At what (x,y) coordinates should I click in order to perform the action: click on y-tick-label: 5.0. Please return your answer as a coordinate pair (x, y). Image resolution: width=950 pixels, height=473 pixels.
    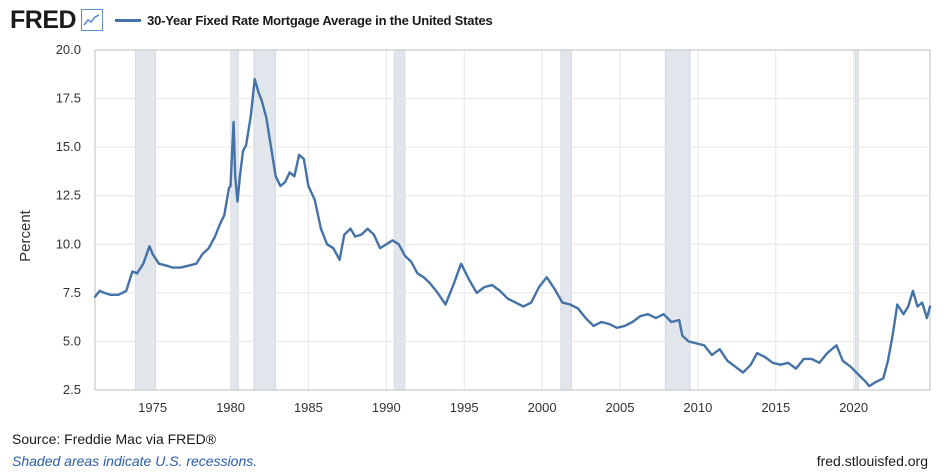
    Looking at the image, I should click on (72, 340).